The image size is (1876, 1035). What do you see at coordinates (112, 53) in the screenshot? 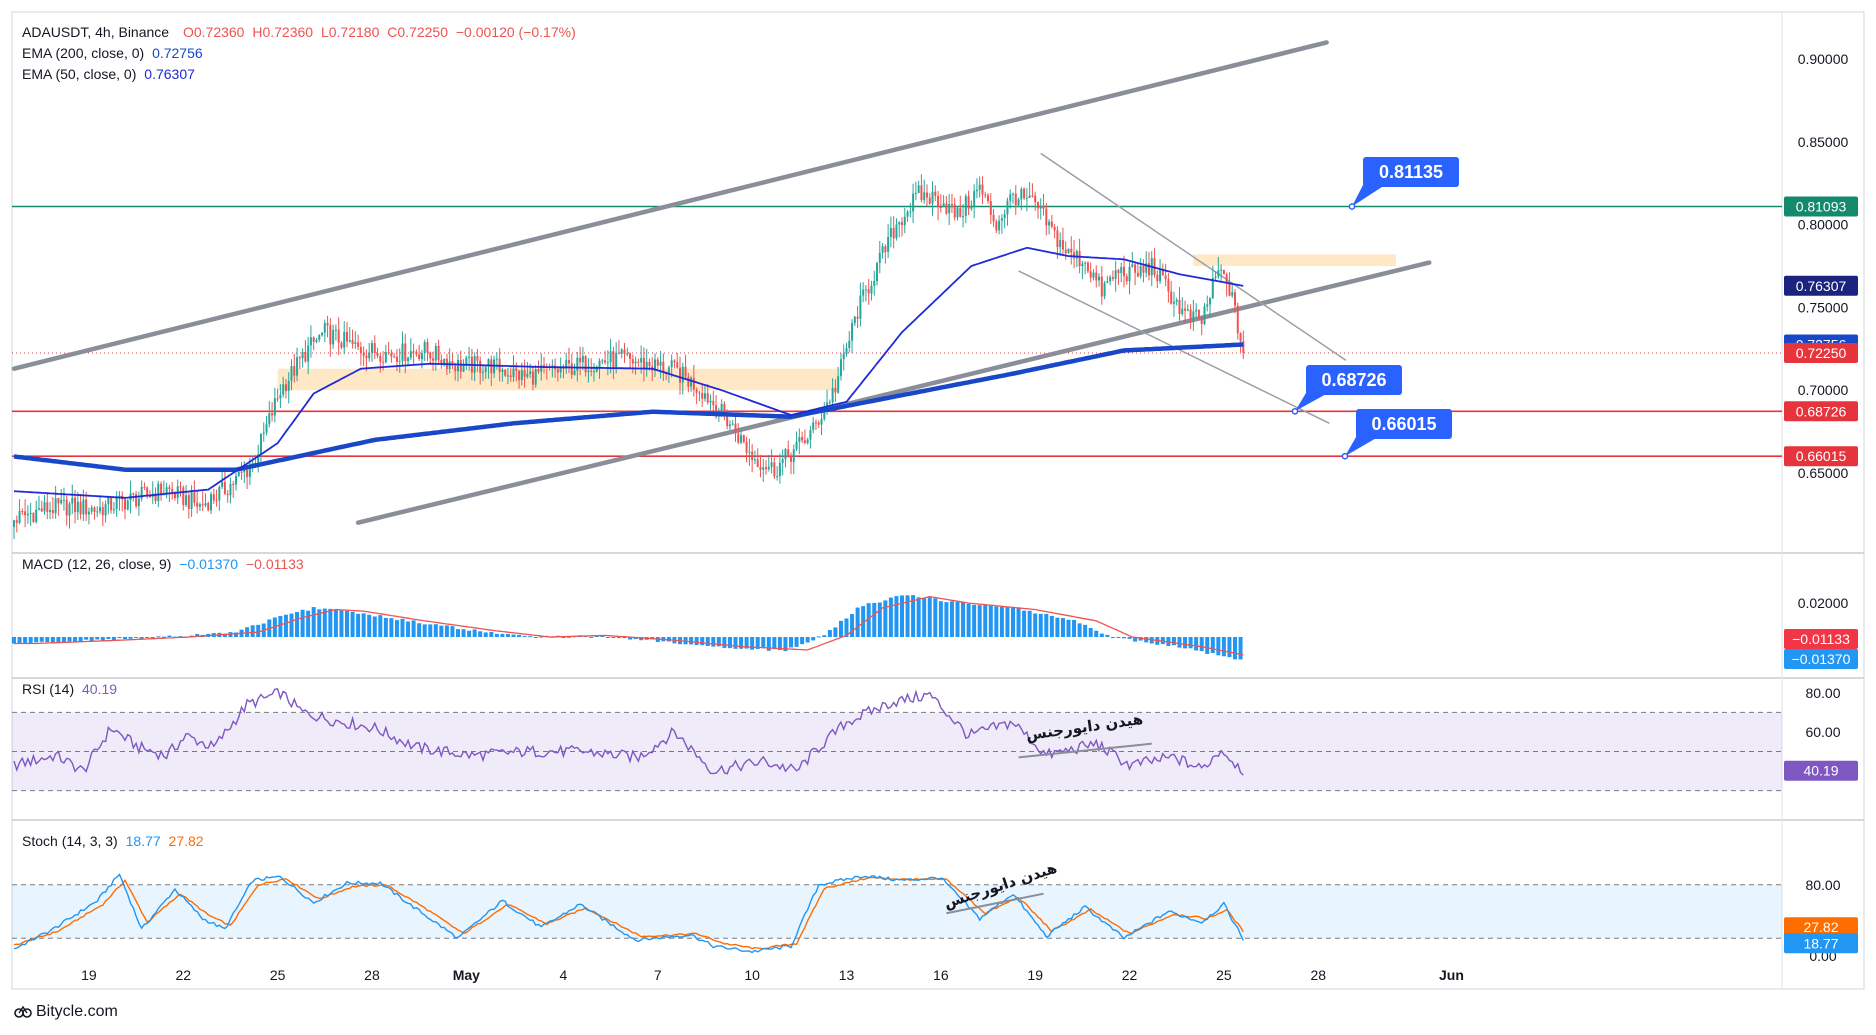
I see `ema200-legend: EMA (200, close, 0) 0.72756` at bounding box center [112, 53].